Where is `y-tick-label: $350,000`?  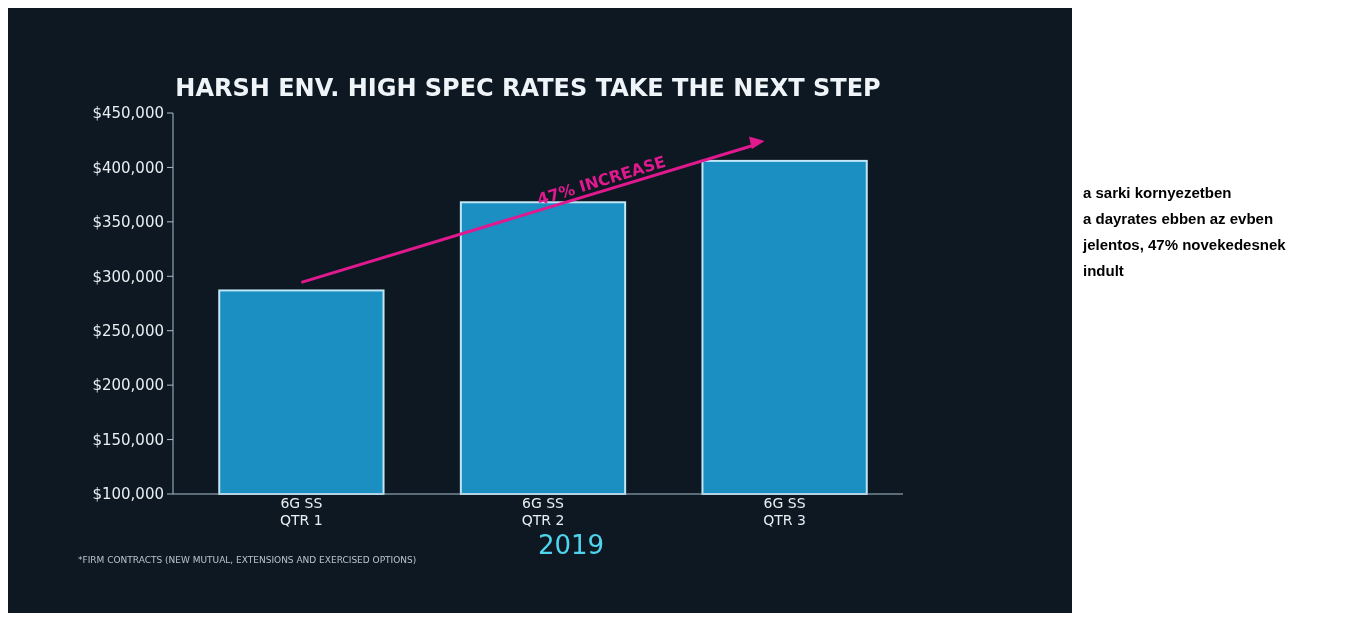
y-tick-label: $350,000 is located at coordinates (128, 222).